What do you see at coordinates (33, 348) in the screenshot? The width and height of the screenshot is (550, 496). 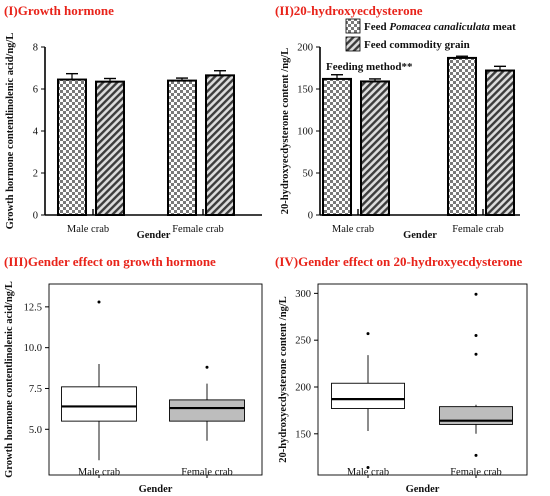 I see `y-tick-label: 10.0` at bounding box center [33, 348].